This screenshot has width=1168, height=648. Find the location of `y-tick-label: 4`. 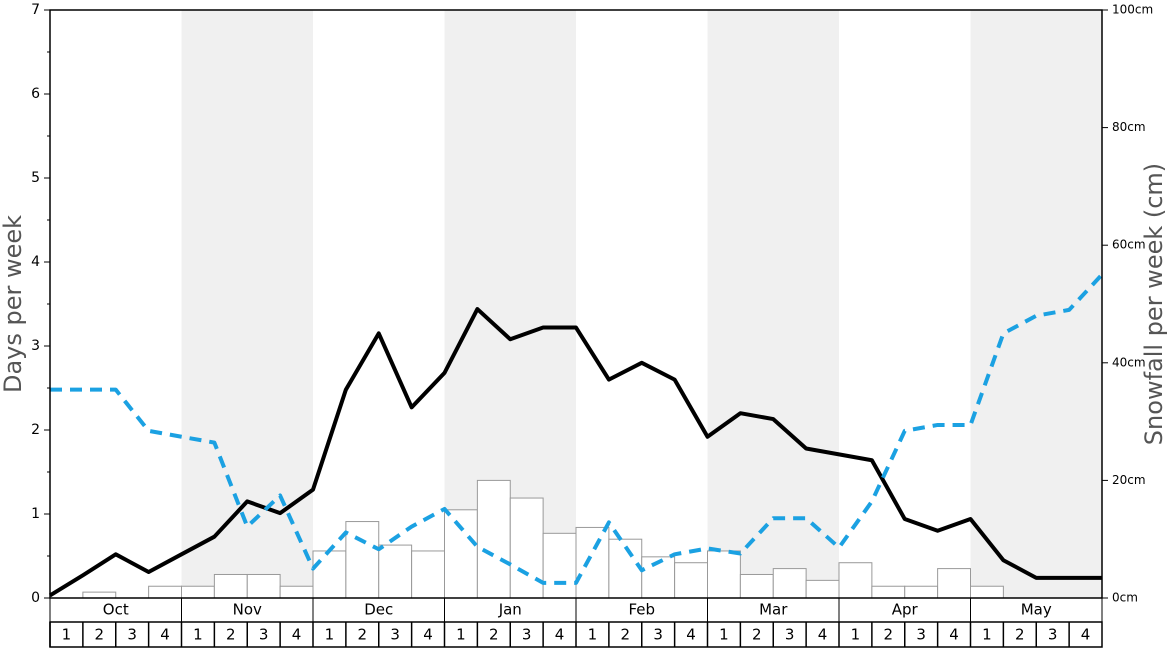

y-tick-label: 4 is located at coordinates (35, 262).